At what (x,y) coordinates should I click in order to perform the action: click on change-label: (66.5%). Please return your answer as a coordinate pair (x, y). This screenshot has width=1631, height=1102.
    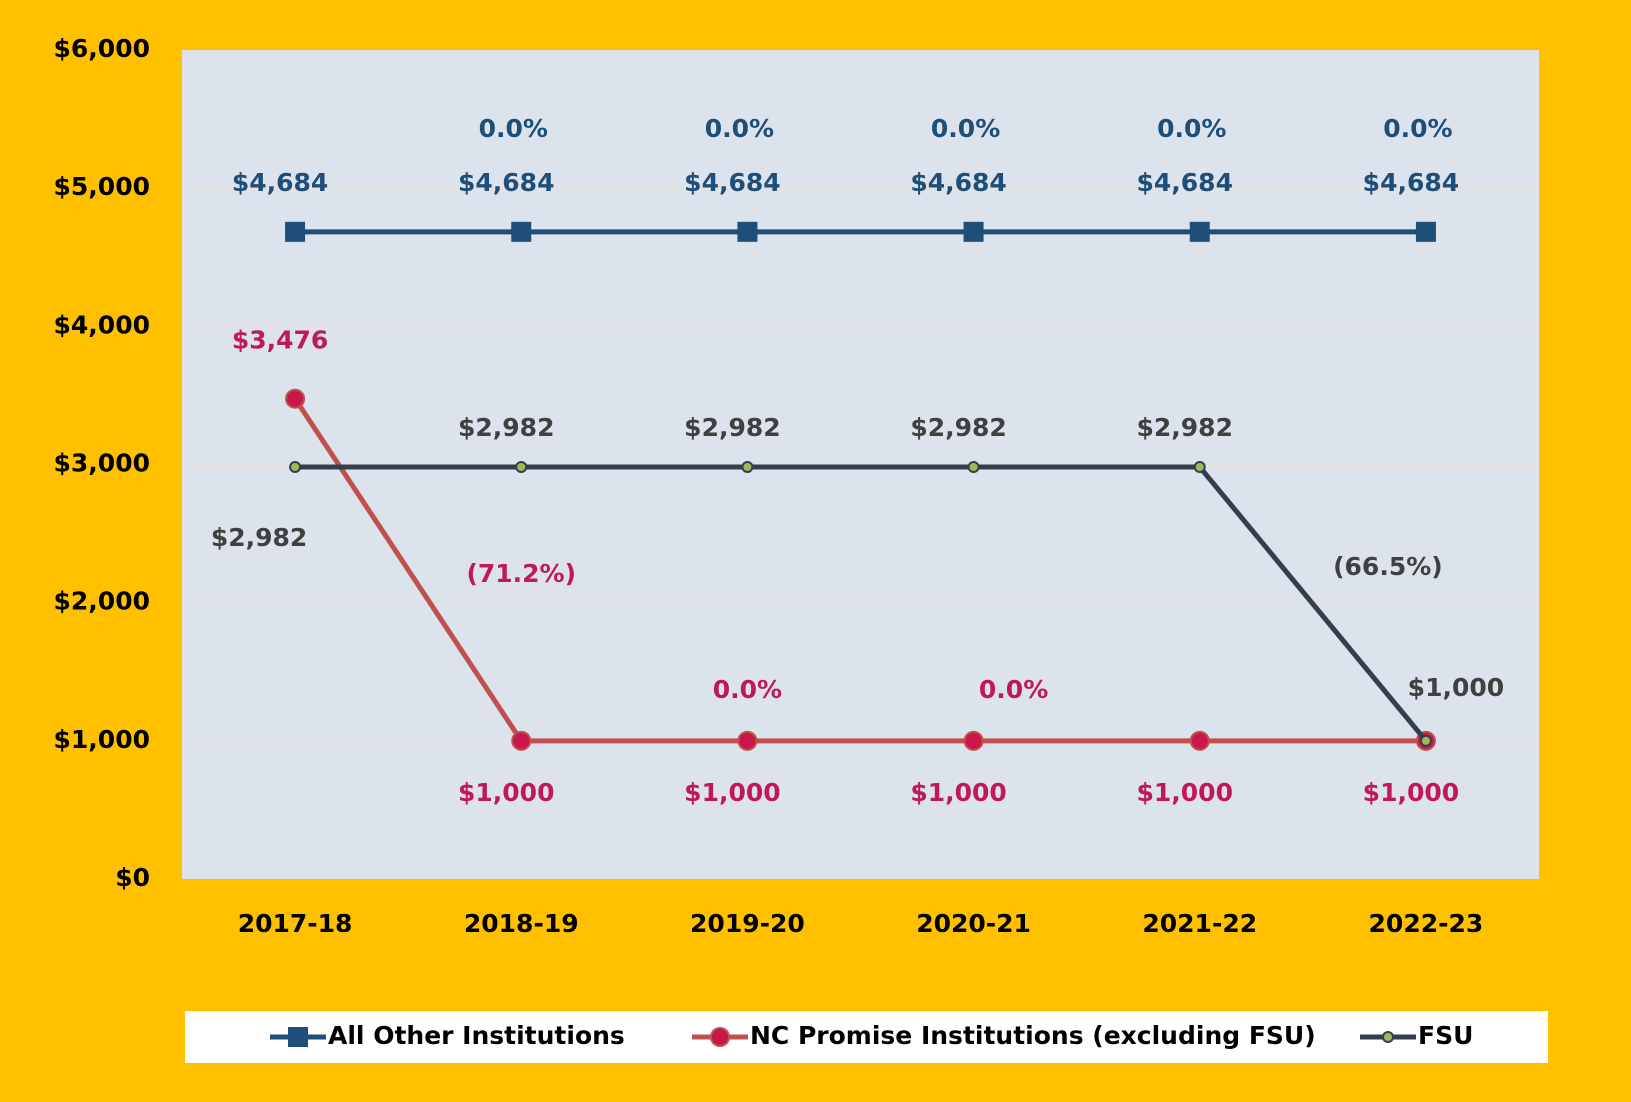
    Looking at the image, I should click on (1388, 566).